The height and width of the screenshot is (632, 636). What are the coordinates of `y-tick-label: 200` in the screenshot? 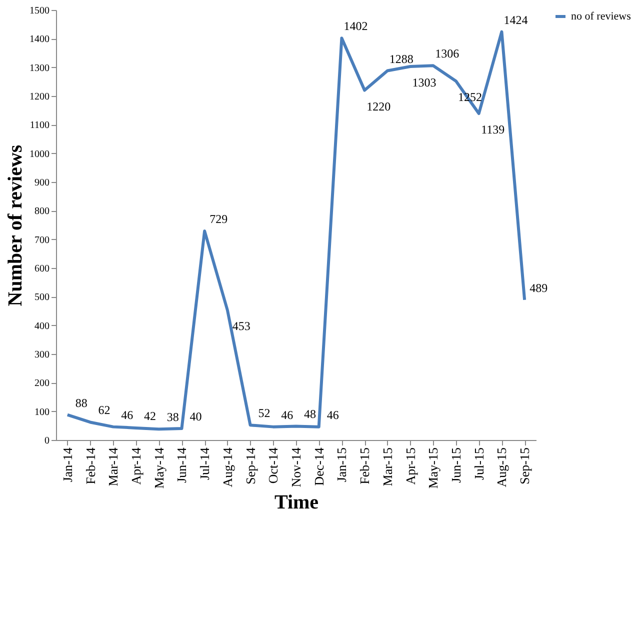 It's located at (42, 384).